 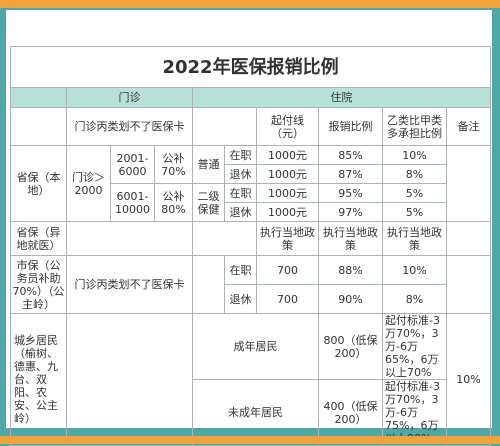 What do you see at coordinates (350, 155) in the screenshot?
I see `ratio-cell: 85%` at bounding box center [350, 155].